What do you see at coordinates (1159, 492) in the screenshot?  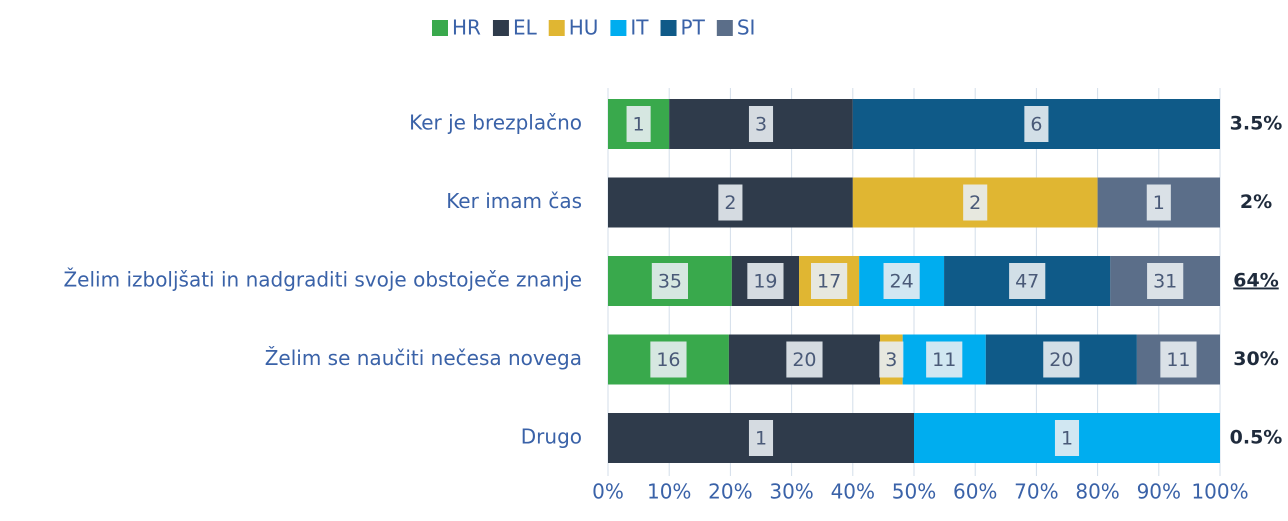 I see `x-tick-label: 90%` at bounding box center [1159, 492].